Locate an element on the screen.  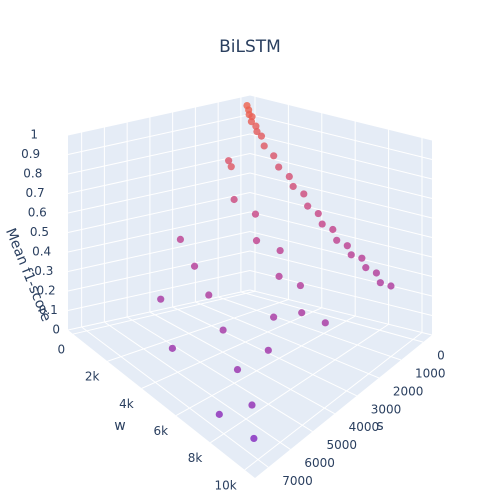
y-tick-label: 8k is located at coordinates (195, 458).